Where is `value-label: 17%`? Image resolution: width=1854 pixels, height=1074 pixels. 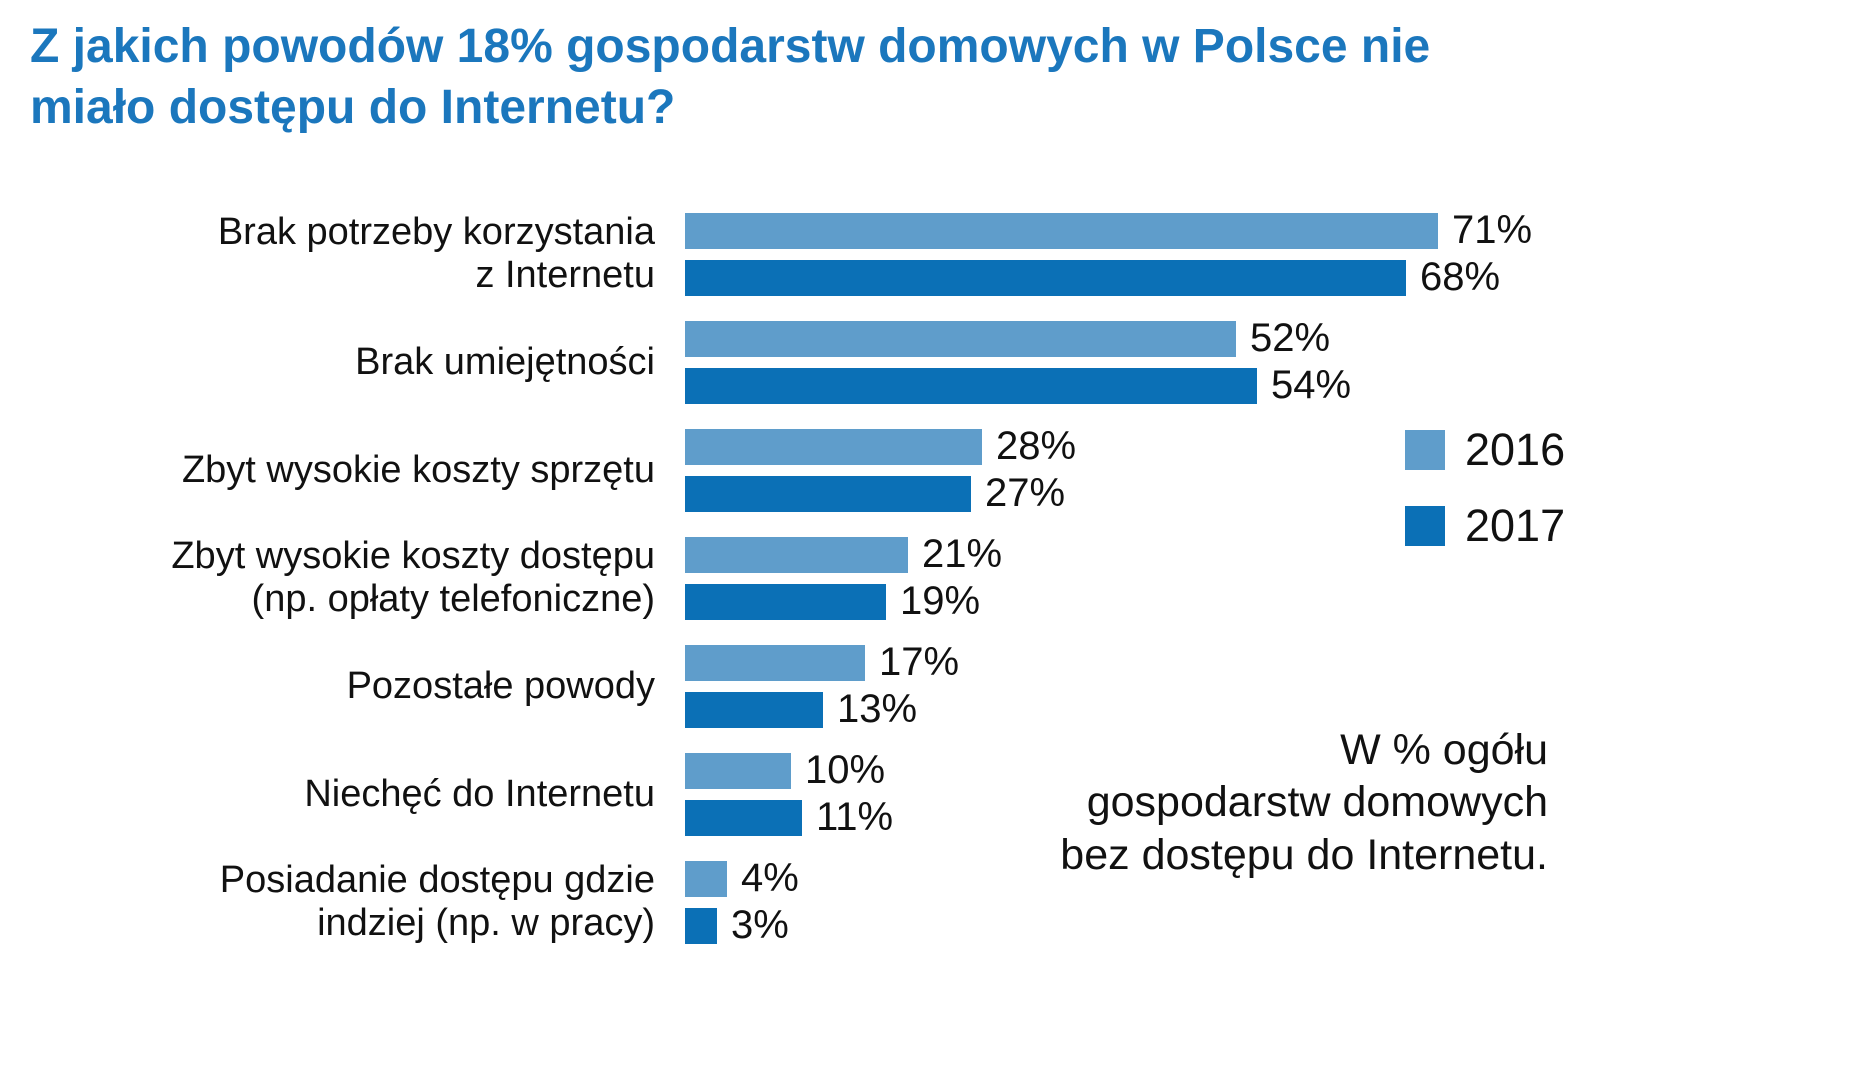
value-label: 17% is located at coordinates (919, 662).